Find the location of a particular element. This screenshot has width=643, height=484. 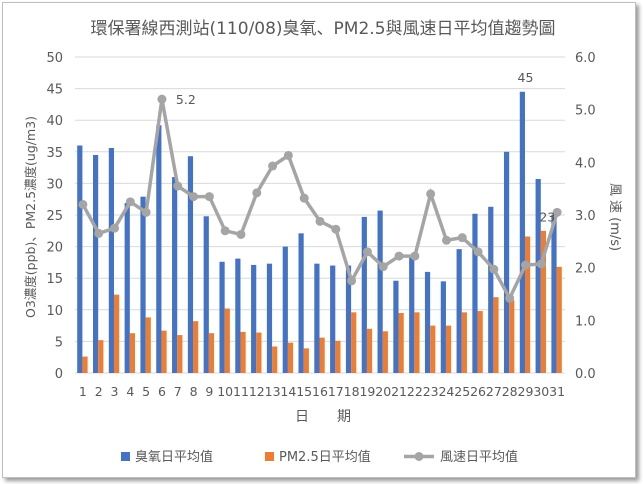

x-tick: 6 is located at coordinates (162, 391).